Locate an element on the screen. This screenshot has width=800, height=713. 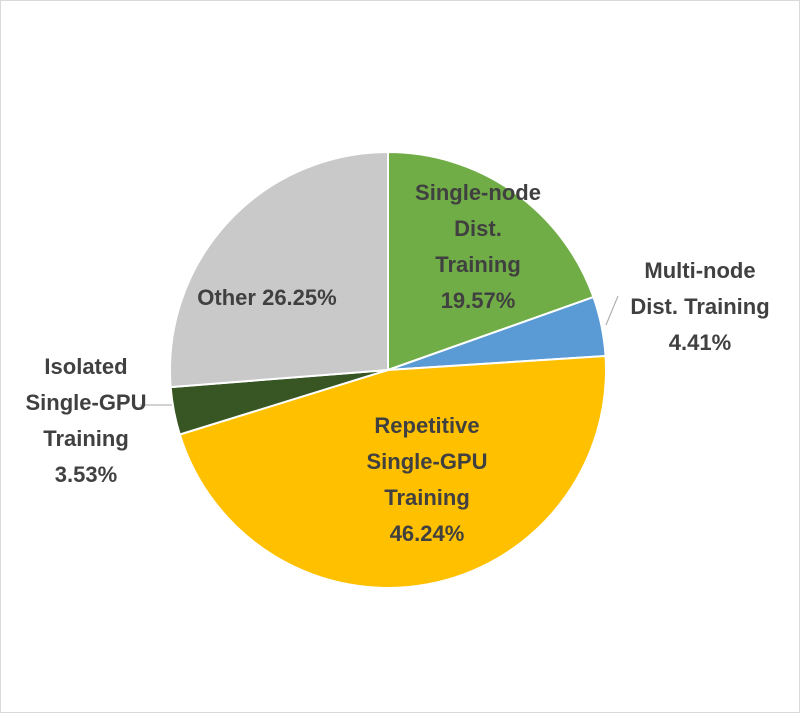
pie-slice-single-node-dist-training is located at coordinates (491, 261).